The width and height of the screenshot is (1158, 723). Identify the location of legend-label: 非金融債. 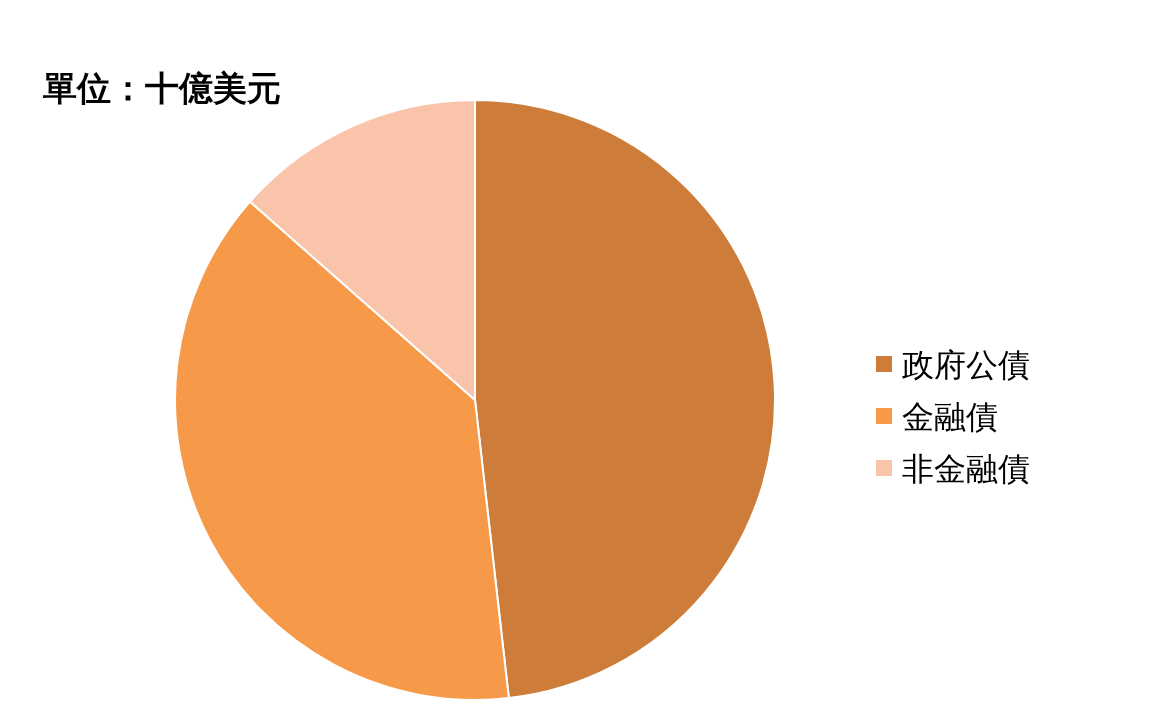
(966, 469).